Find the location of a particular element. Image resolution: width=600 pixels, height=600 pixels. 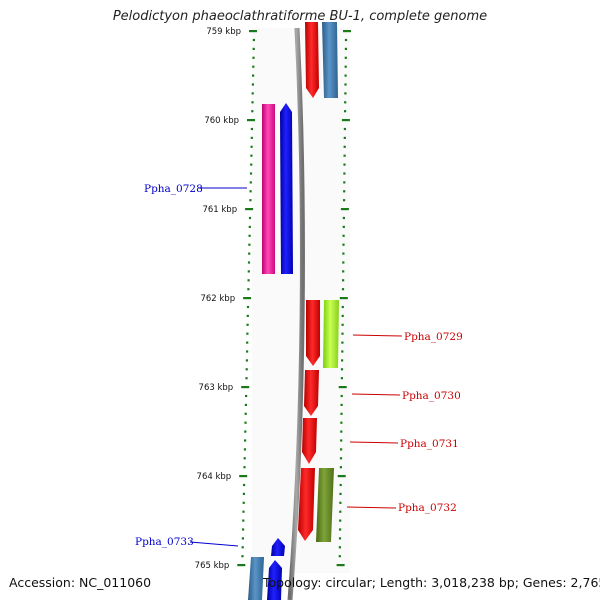

label-ppha-0728: Ppha_0728 is located at coordinates (173, 189).